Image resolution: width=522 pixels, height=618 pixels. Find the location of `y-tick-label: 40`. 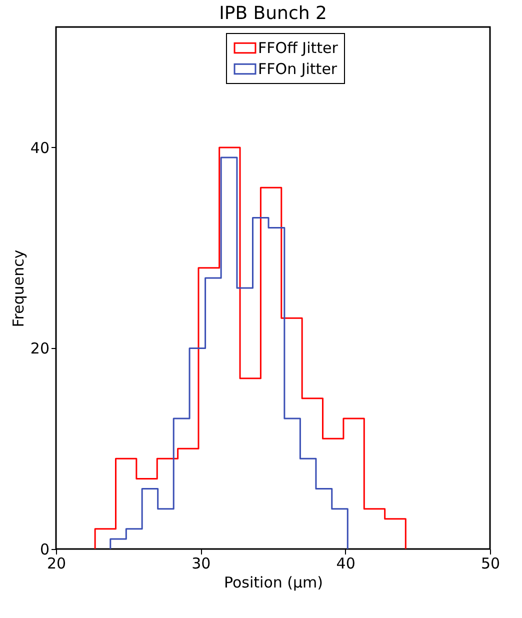

y-tick-label: 40 is located at coordinates (40, 147).